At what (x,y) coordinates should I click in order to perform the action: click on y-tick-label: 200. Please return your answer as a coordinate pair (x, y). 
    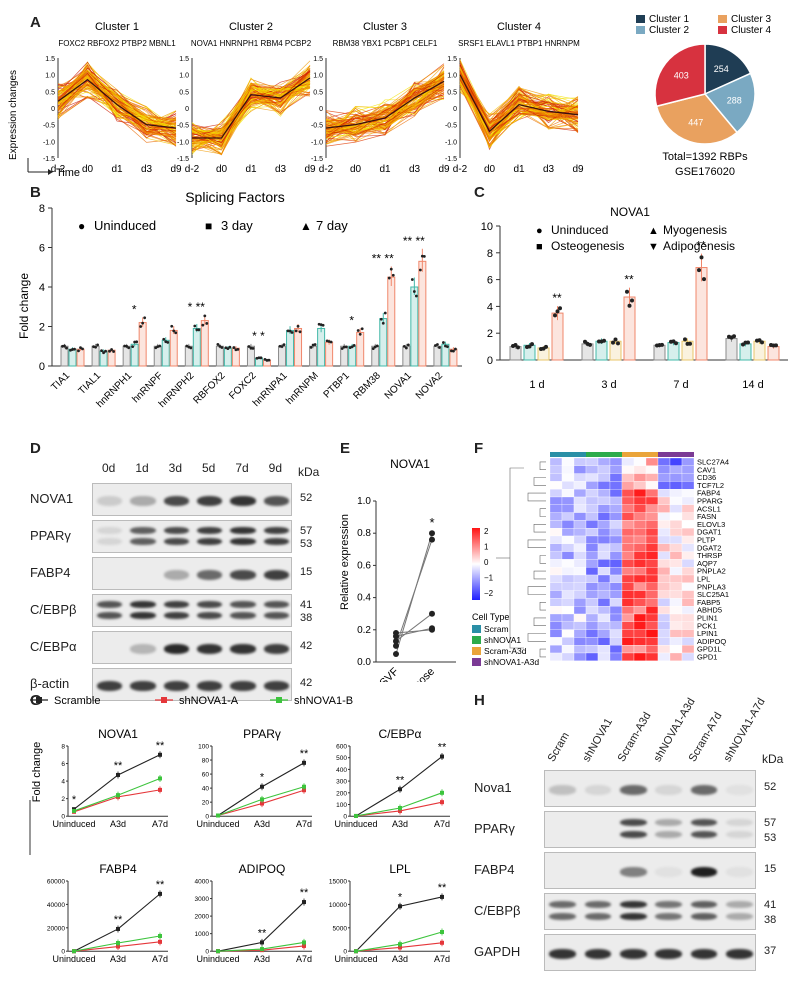
    Looking at the image, I should click on (341, 793).